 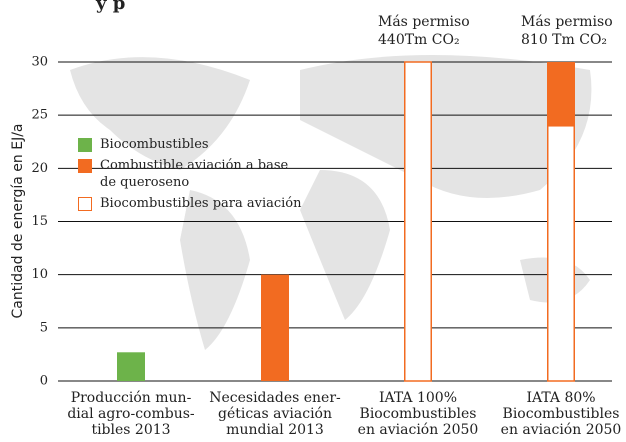 What do you see at coordinates (131, 414) in the screenshot?
I see `x-tick-label: dial agro-combus-` at bounding box center [131, 414].